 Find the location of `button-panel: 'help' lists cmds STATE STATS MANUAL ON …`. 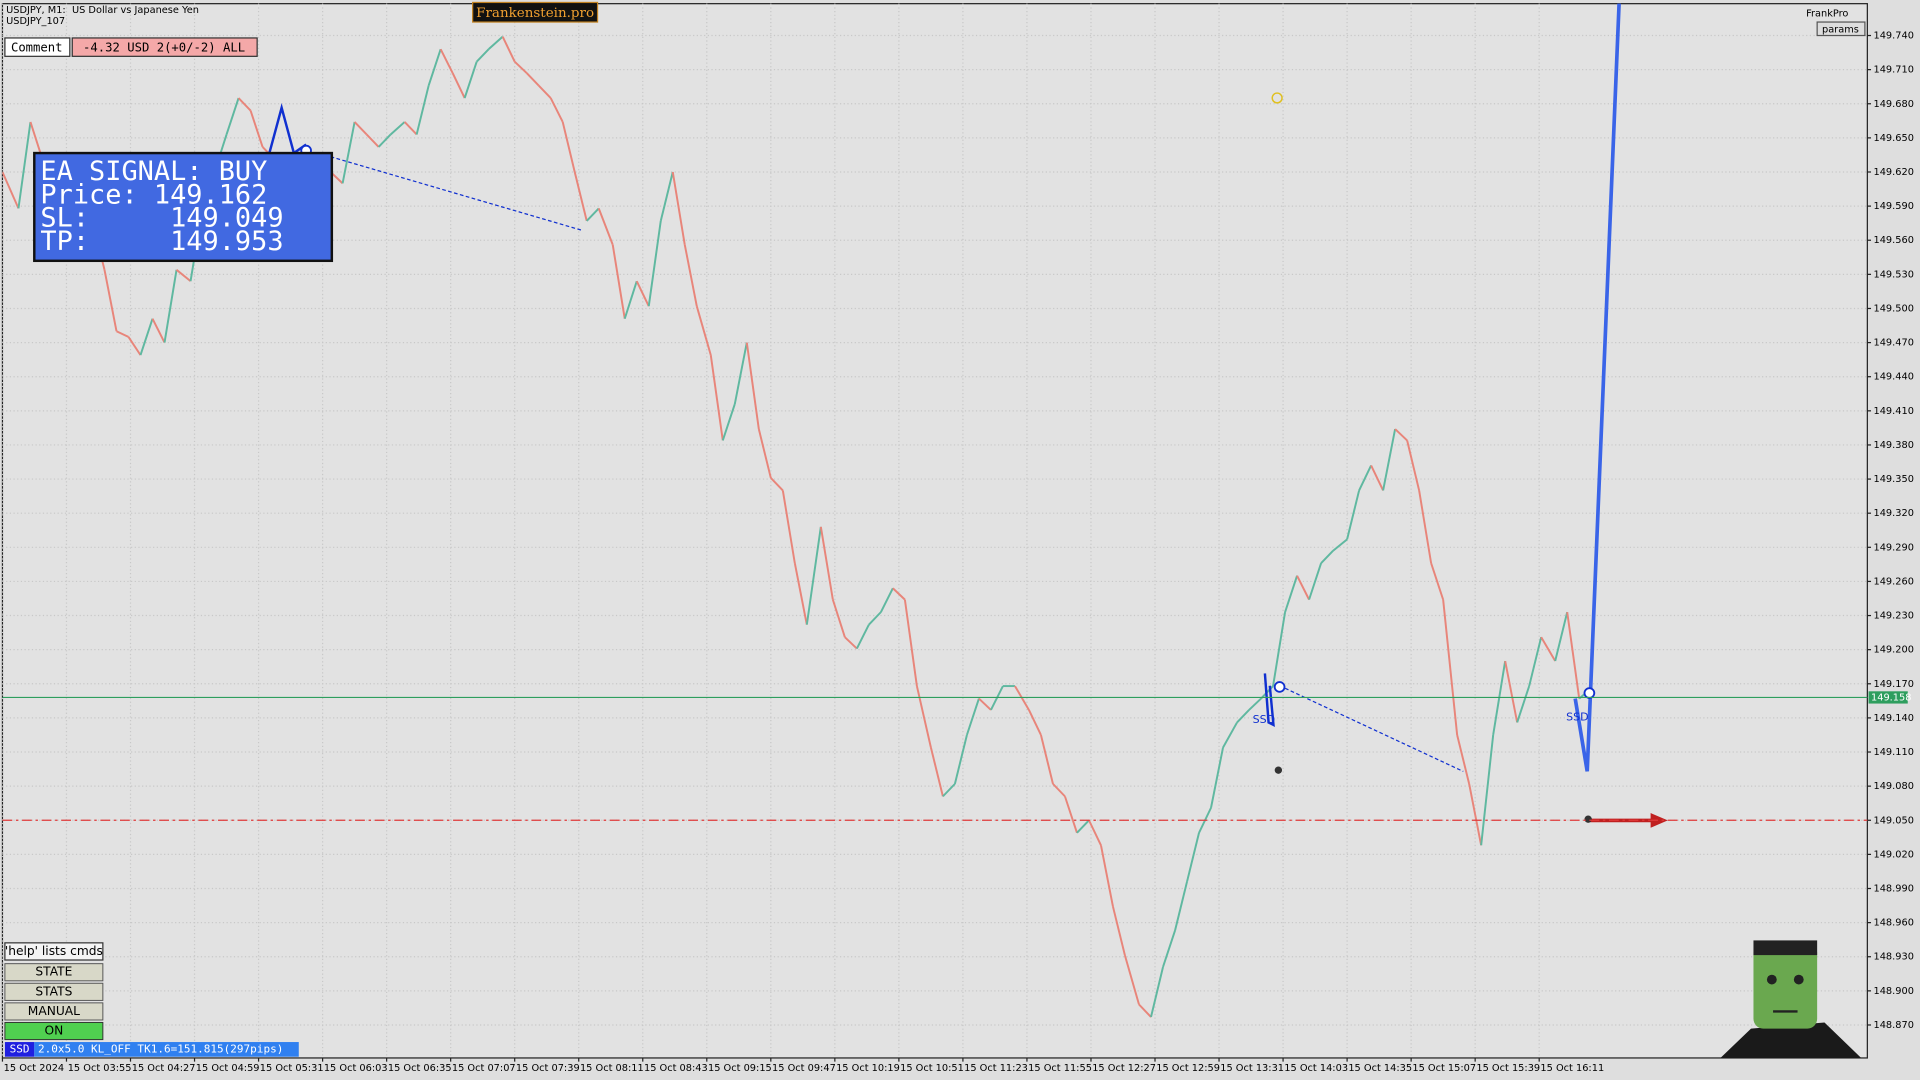

button-panel: 'help' lists cmds STATE STATS MANUAL ON … is located at coordinates (151, 999).